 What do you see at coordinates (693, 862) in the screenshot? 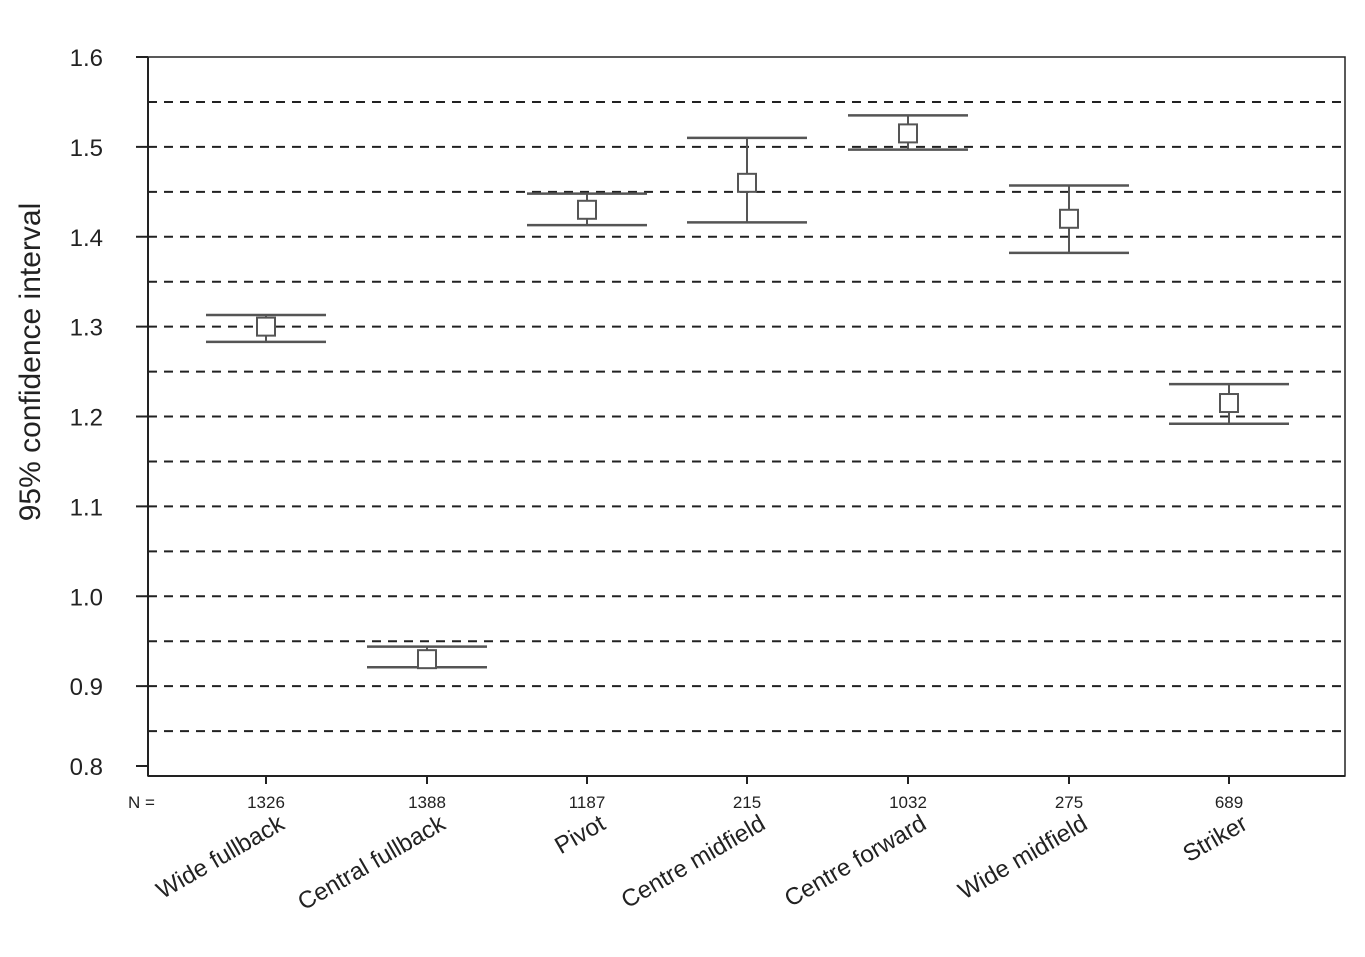
I see `category-label: Centre midfield` at bounding box center [693, 862].